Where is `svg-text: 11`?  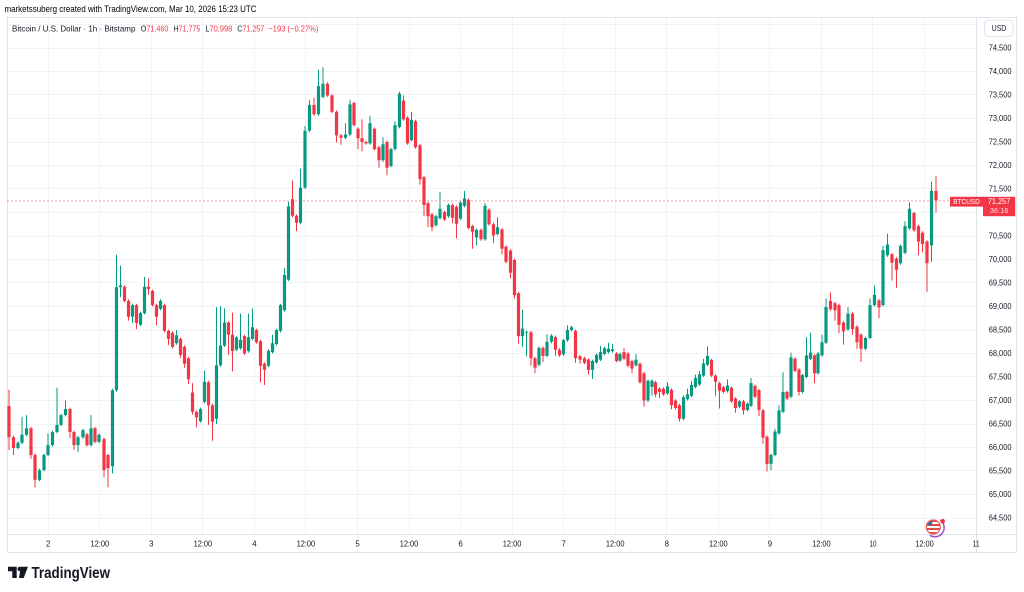 svg-text: 11 is located at coordinates (976, 543).